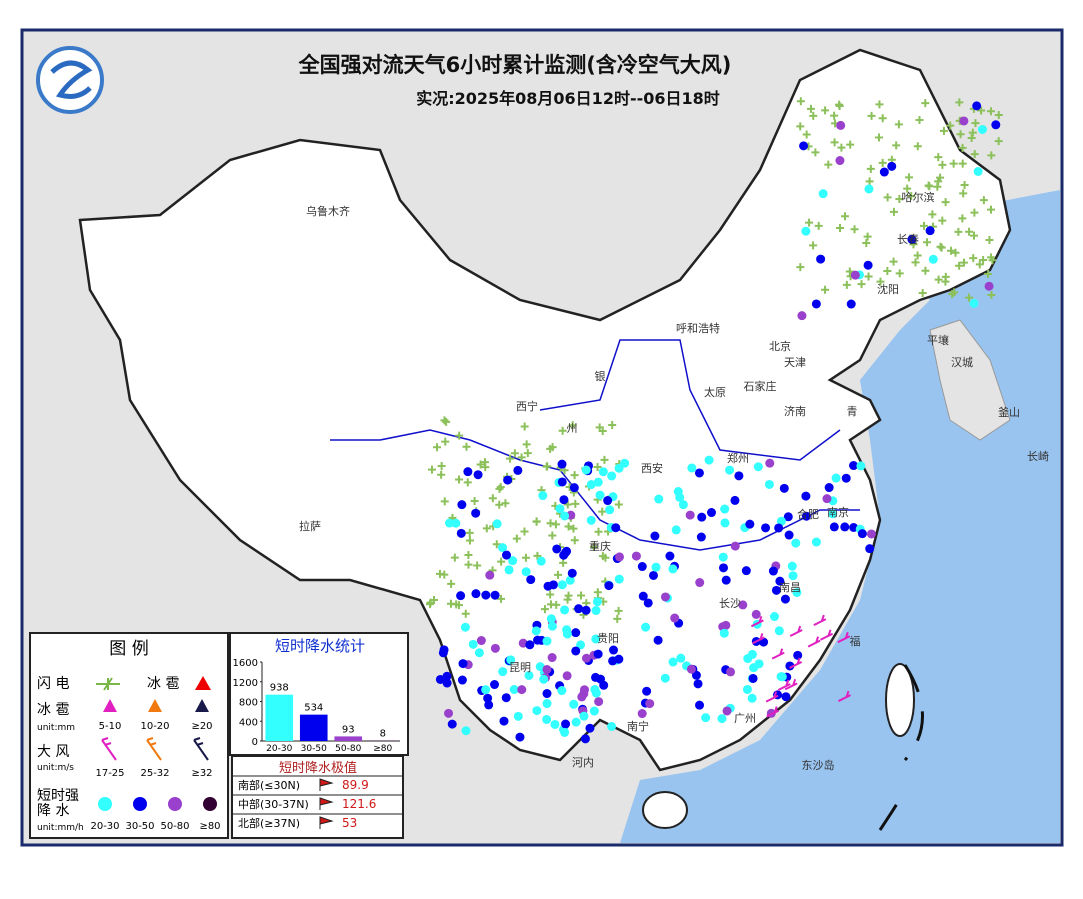  Describe the element at coordinates (715, 392) in the screenshot. I see `city-label: 太原` at that location.